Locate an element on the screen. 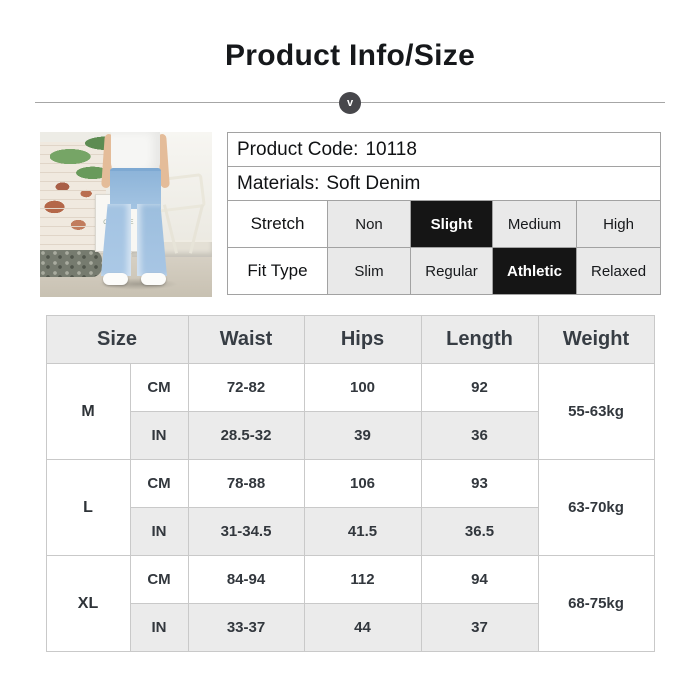  fit-type-attribute-row: Fit Type Slim Regular Athletic Relaxed is located at coordinates (444, 271).